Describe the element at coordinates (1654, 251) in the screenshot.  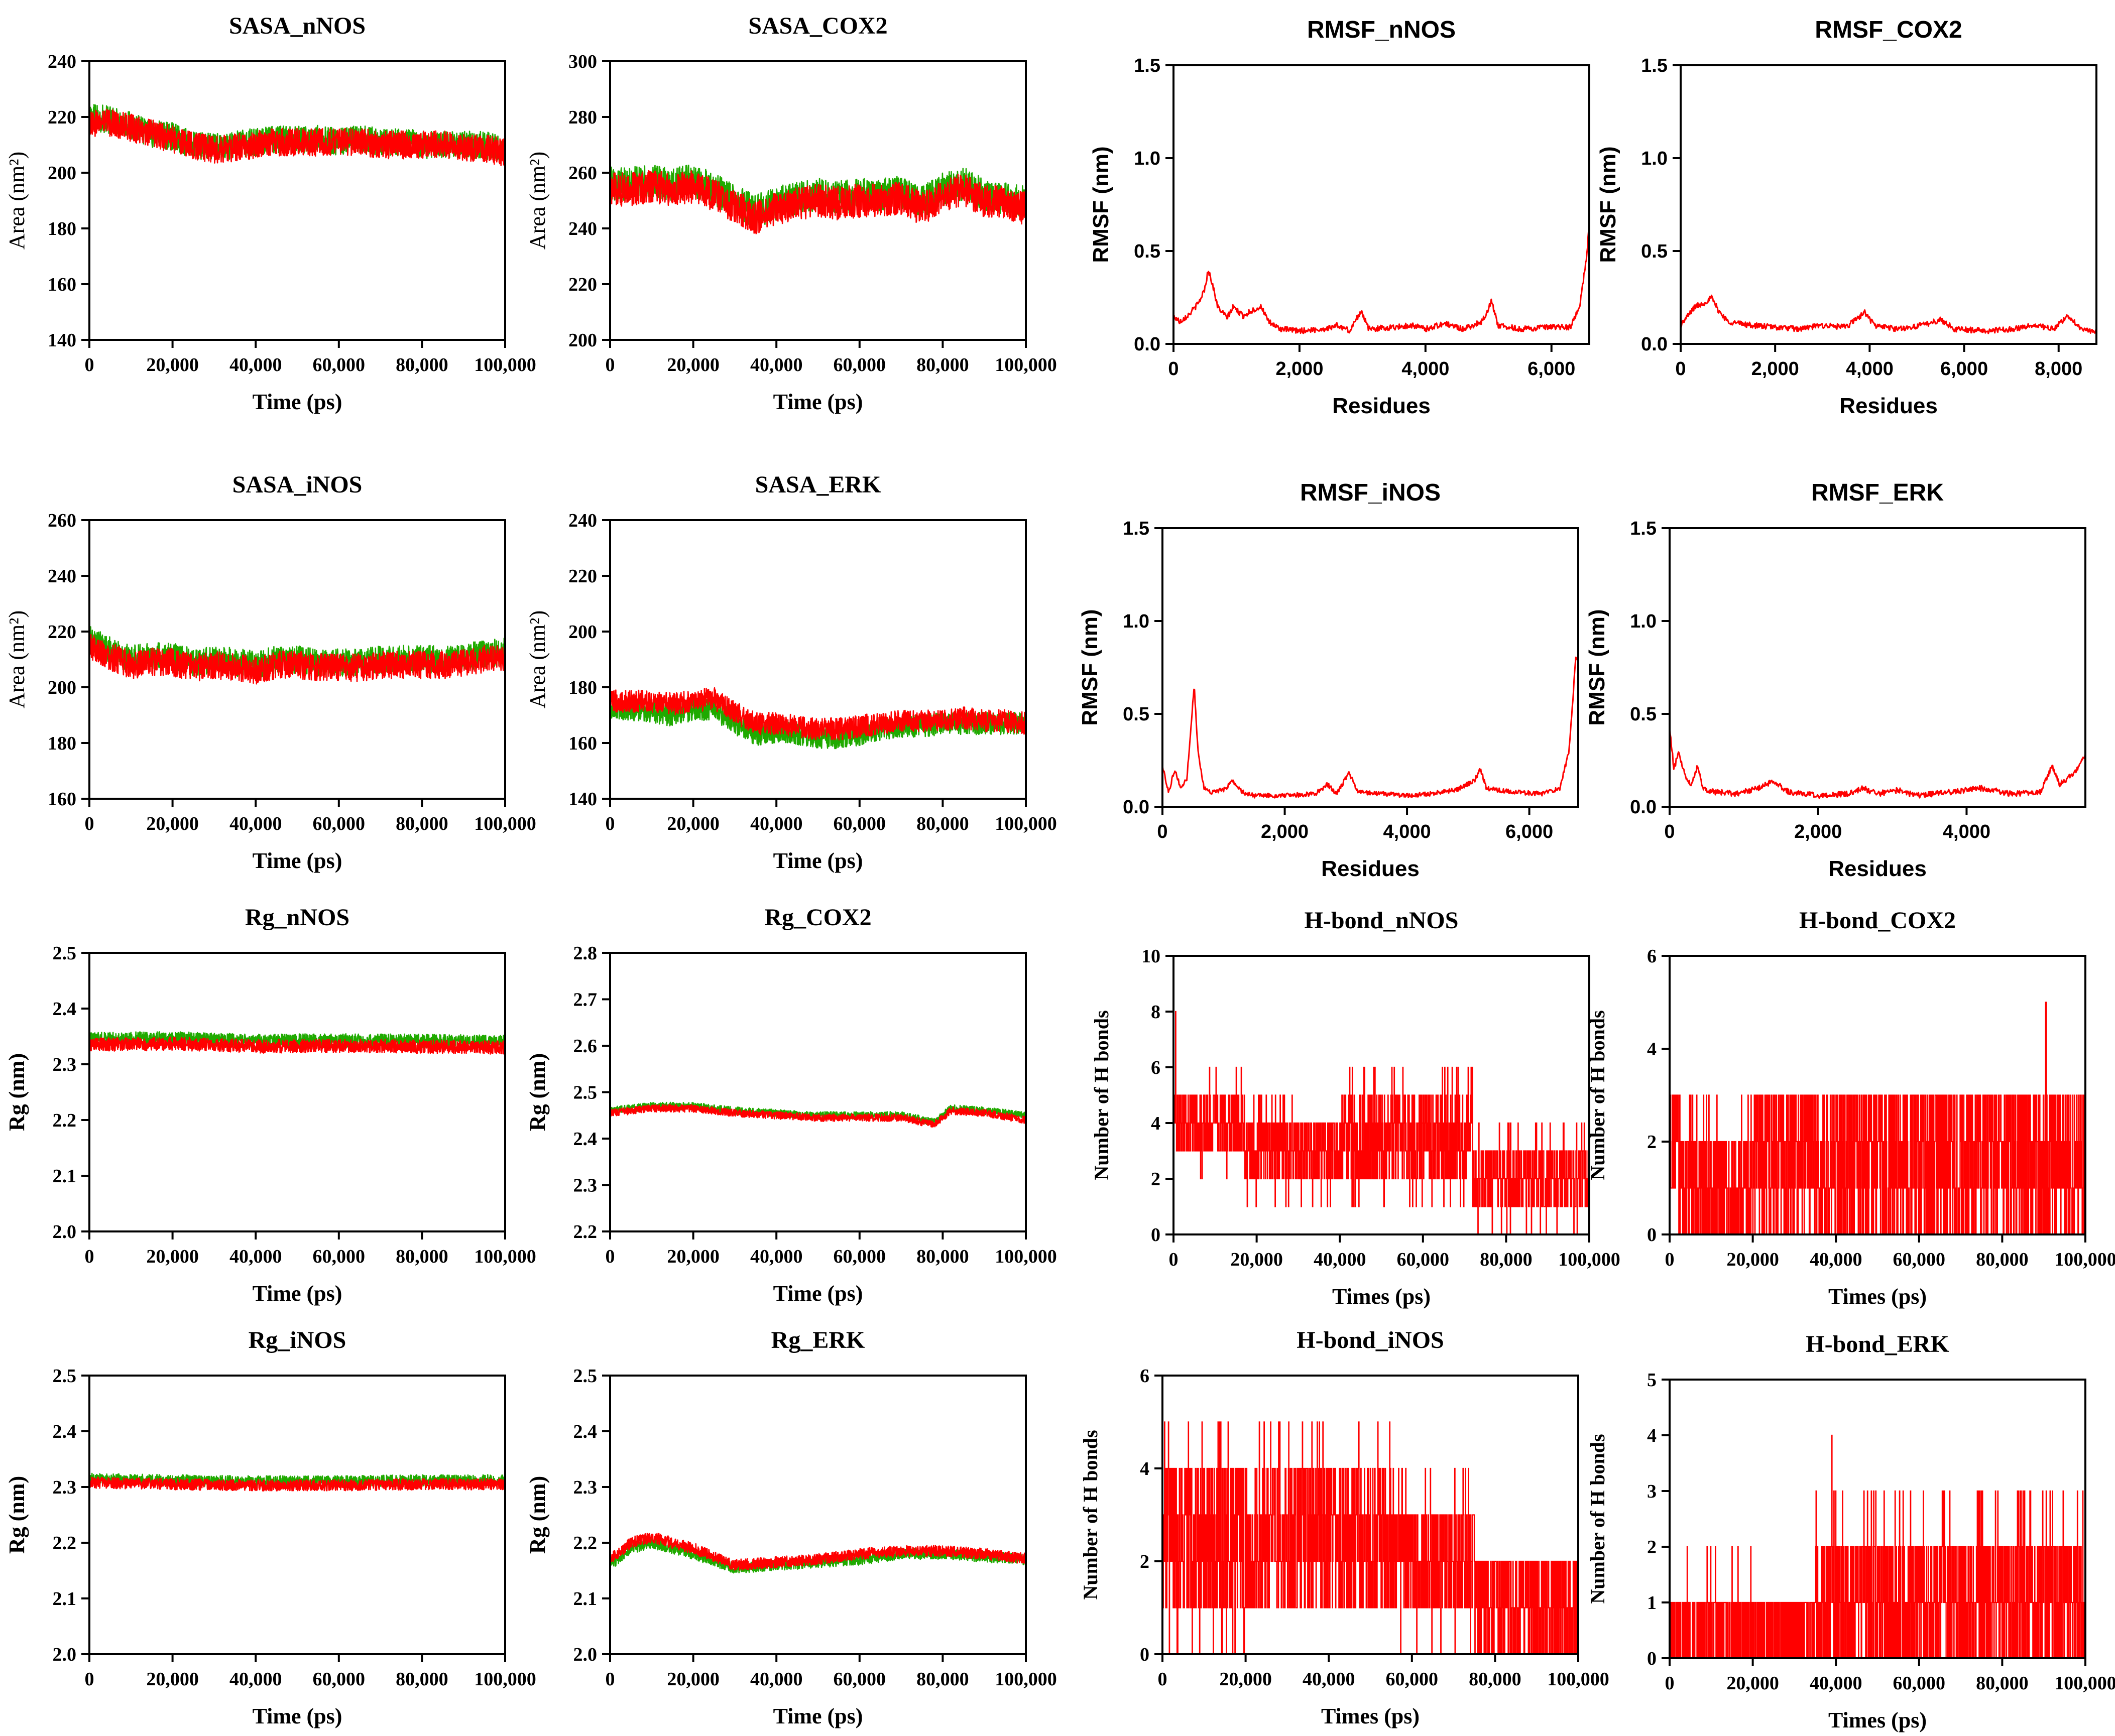
I see `y-tick-label: 0.5` at that location.